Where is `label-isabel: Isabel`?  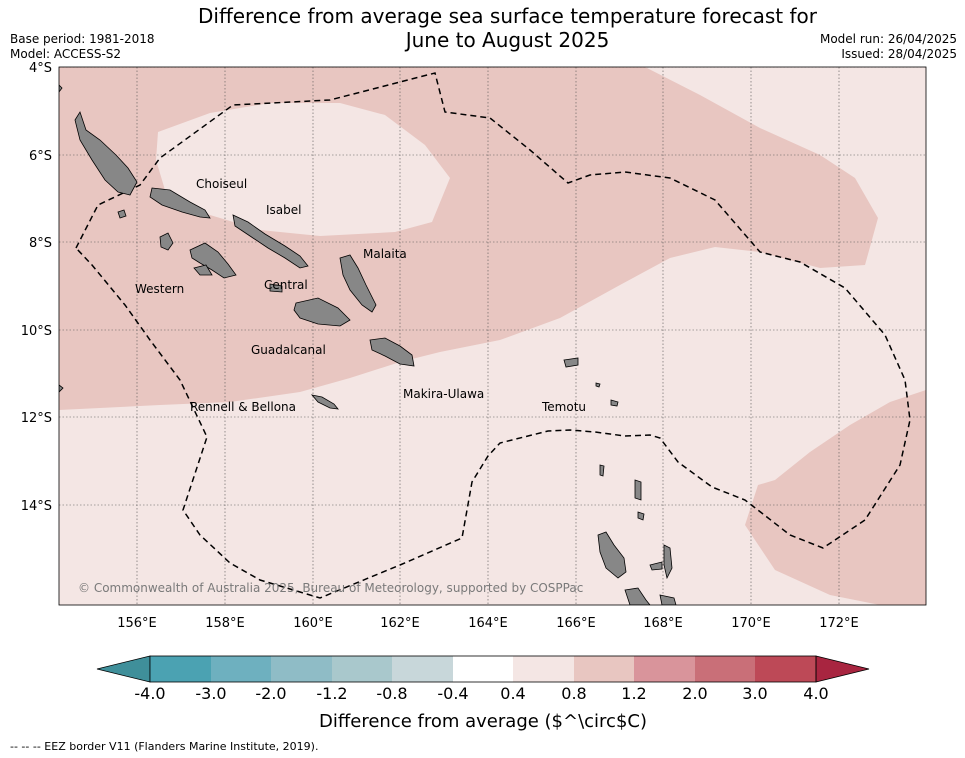 label-isabel: Isabel is located at coordinates (283, 210).